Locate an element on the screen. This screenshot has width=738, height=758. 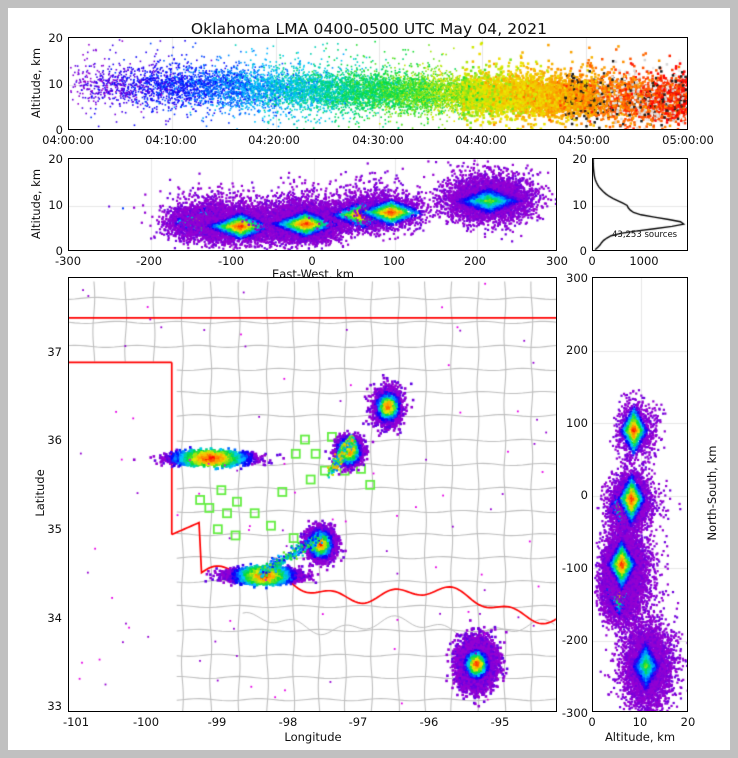
ew-xtick-2: -100 is located at coordinates (231, 261).